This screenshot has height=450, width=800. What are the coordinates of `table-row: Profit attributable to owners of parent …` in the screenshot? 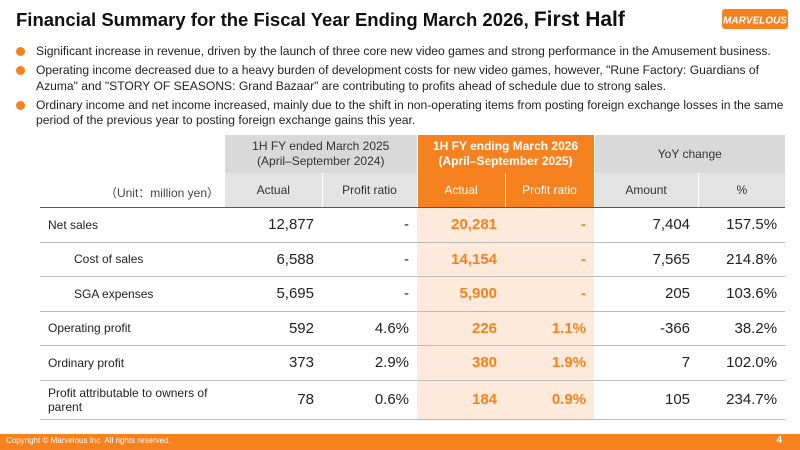 It's located at (413, 400).